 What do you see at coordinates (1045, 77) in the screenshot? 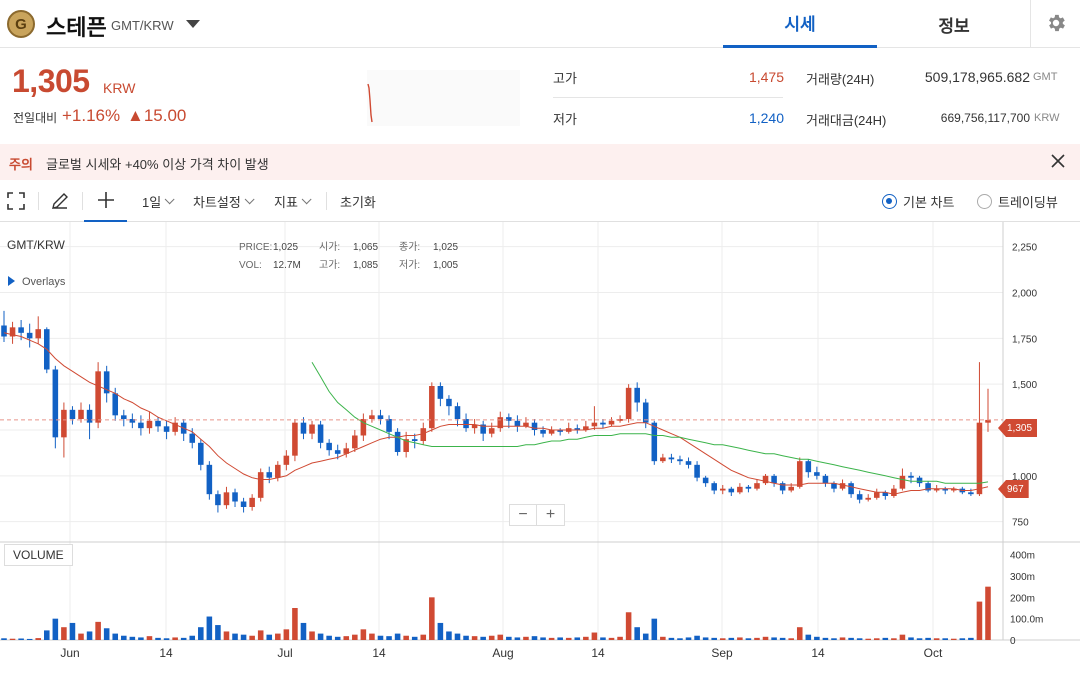
I see `volume-24h-unit: GMT` at bounding box center [1045, 77].